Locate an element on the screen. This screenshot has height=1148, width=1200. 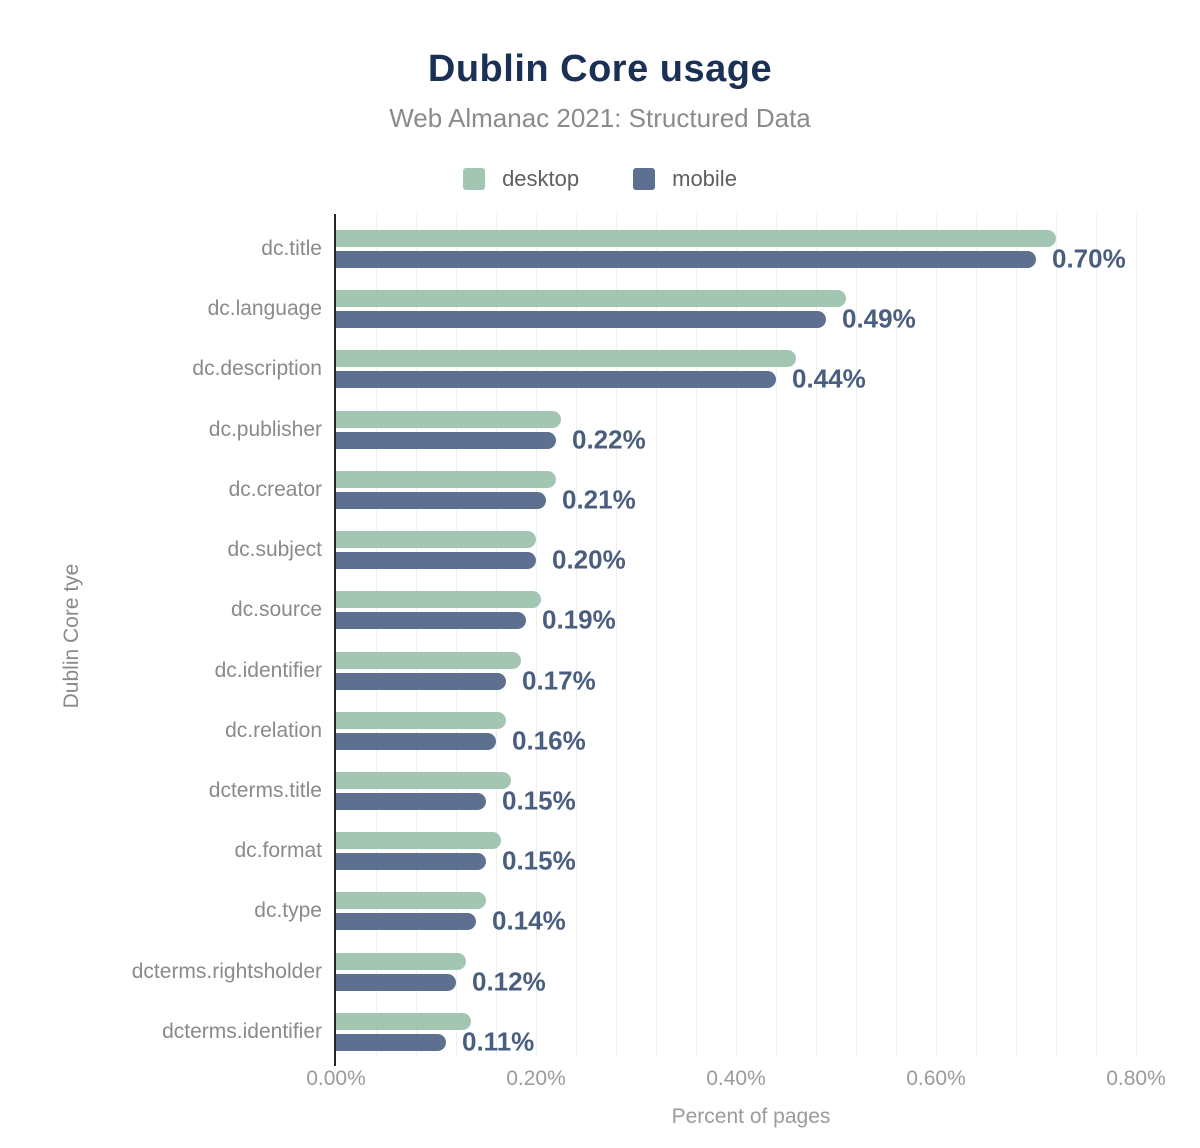
category-label: dcterms.title is located at coordinates (265, 790).